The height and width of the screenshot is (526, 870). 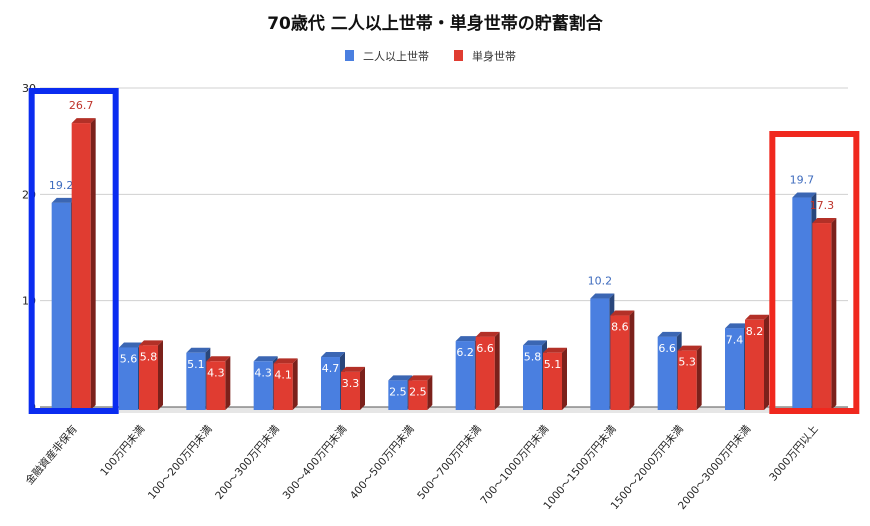 I want to click on data-label: 7.4, so click(x=735, y=339).